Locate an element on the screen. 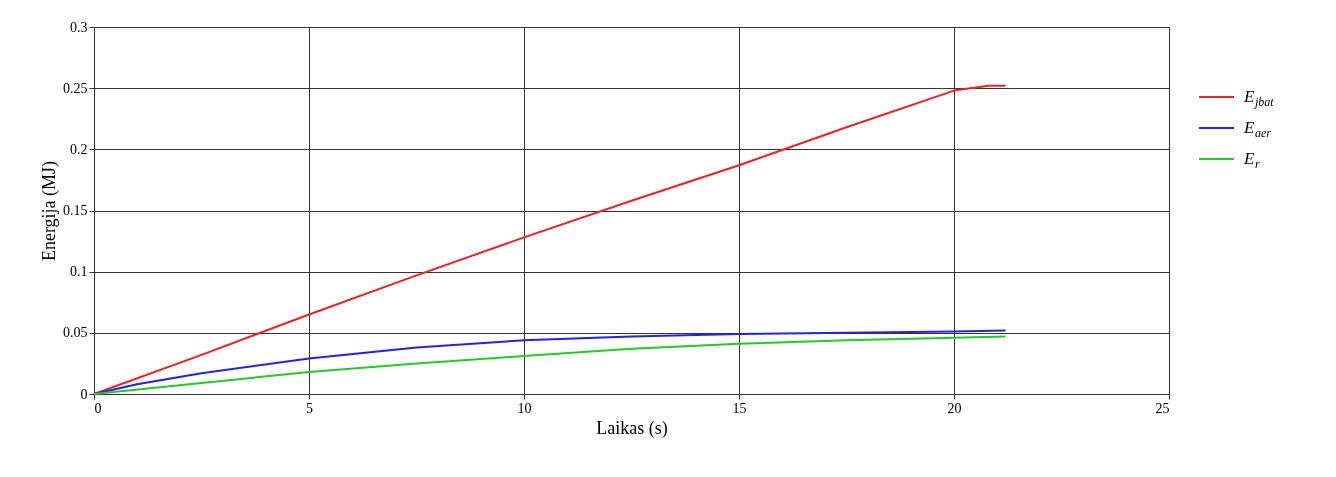 This screenshot has height=477, width=1336. x-tick-label: 20 is located at coordinates (954, 408).